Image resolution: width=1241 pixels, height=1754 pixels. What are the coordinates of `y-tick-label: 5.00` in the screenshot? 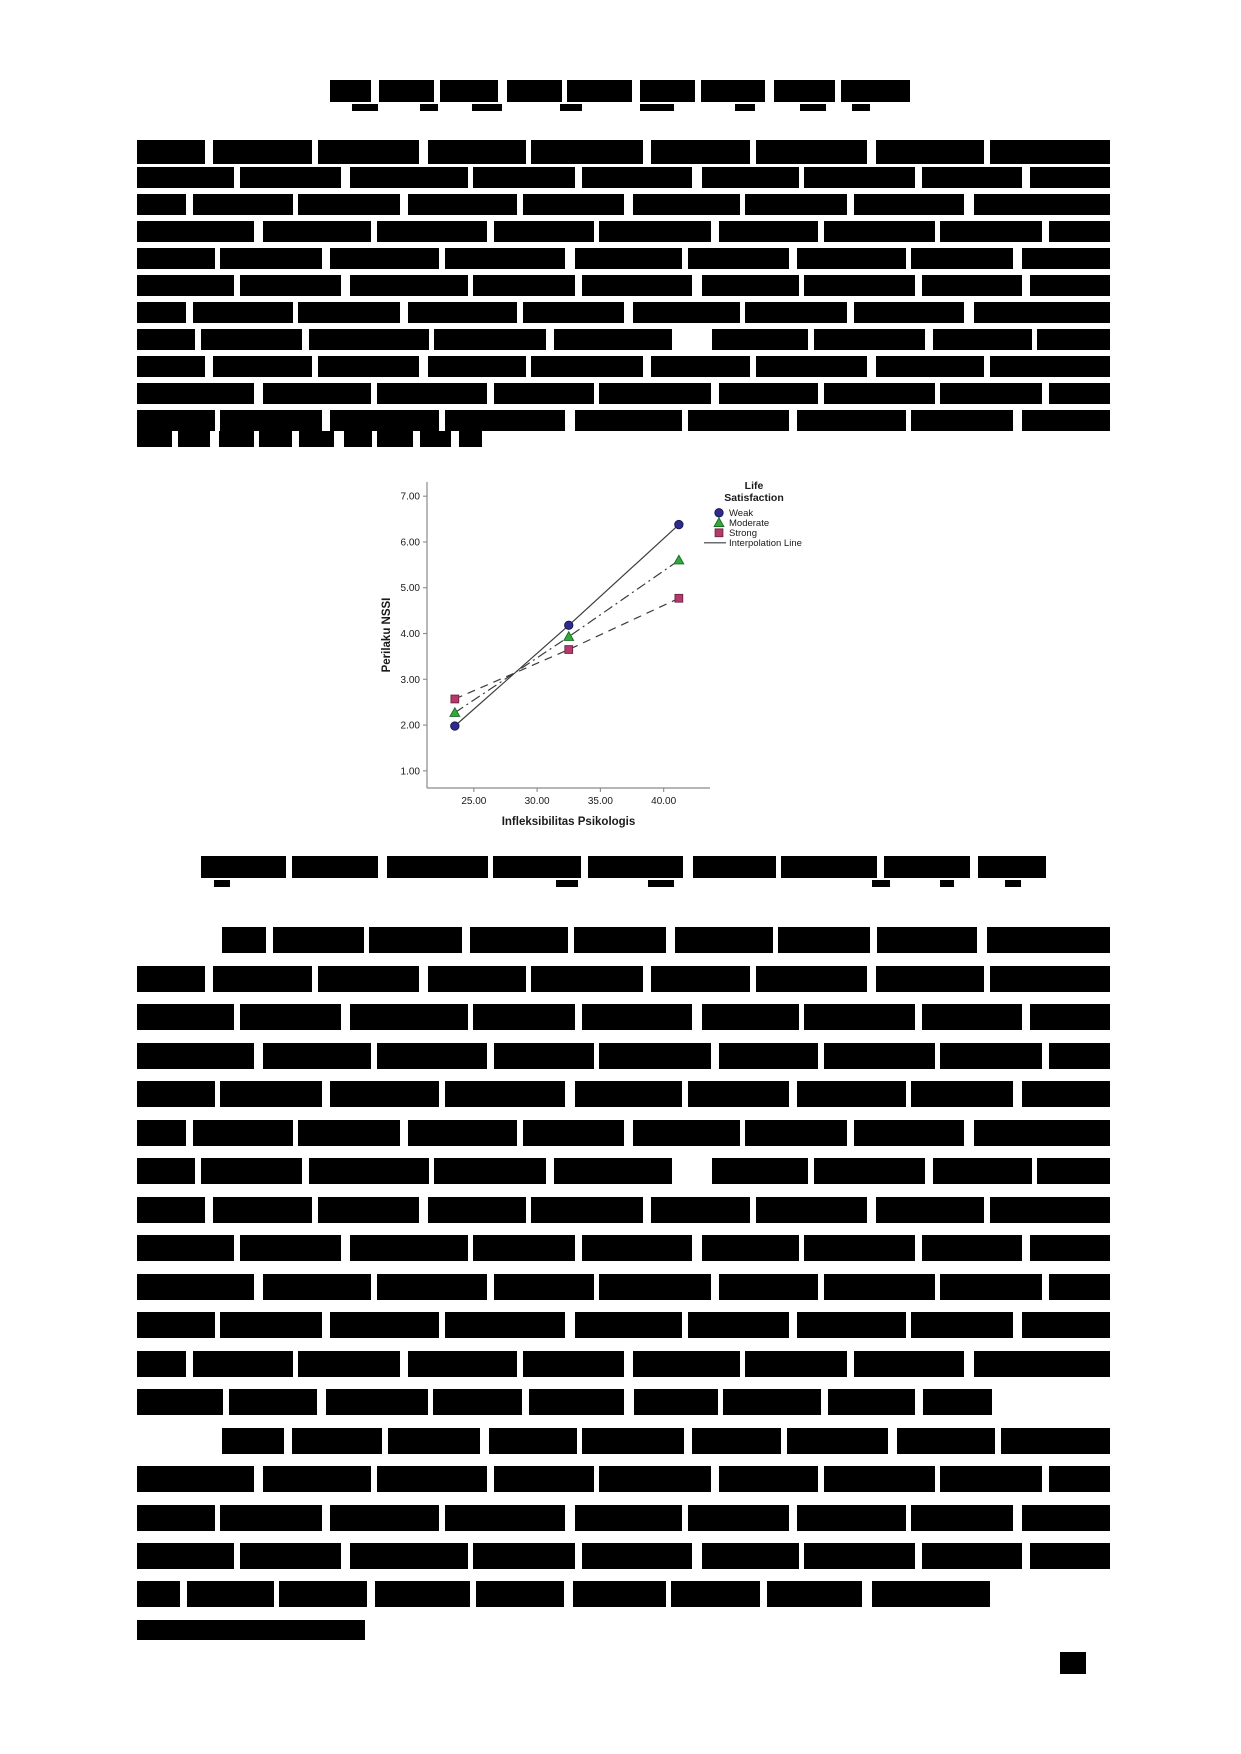 It's located at (411, 588).